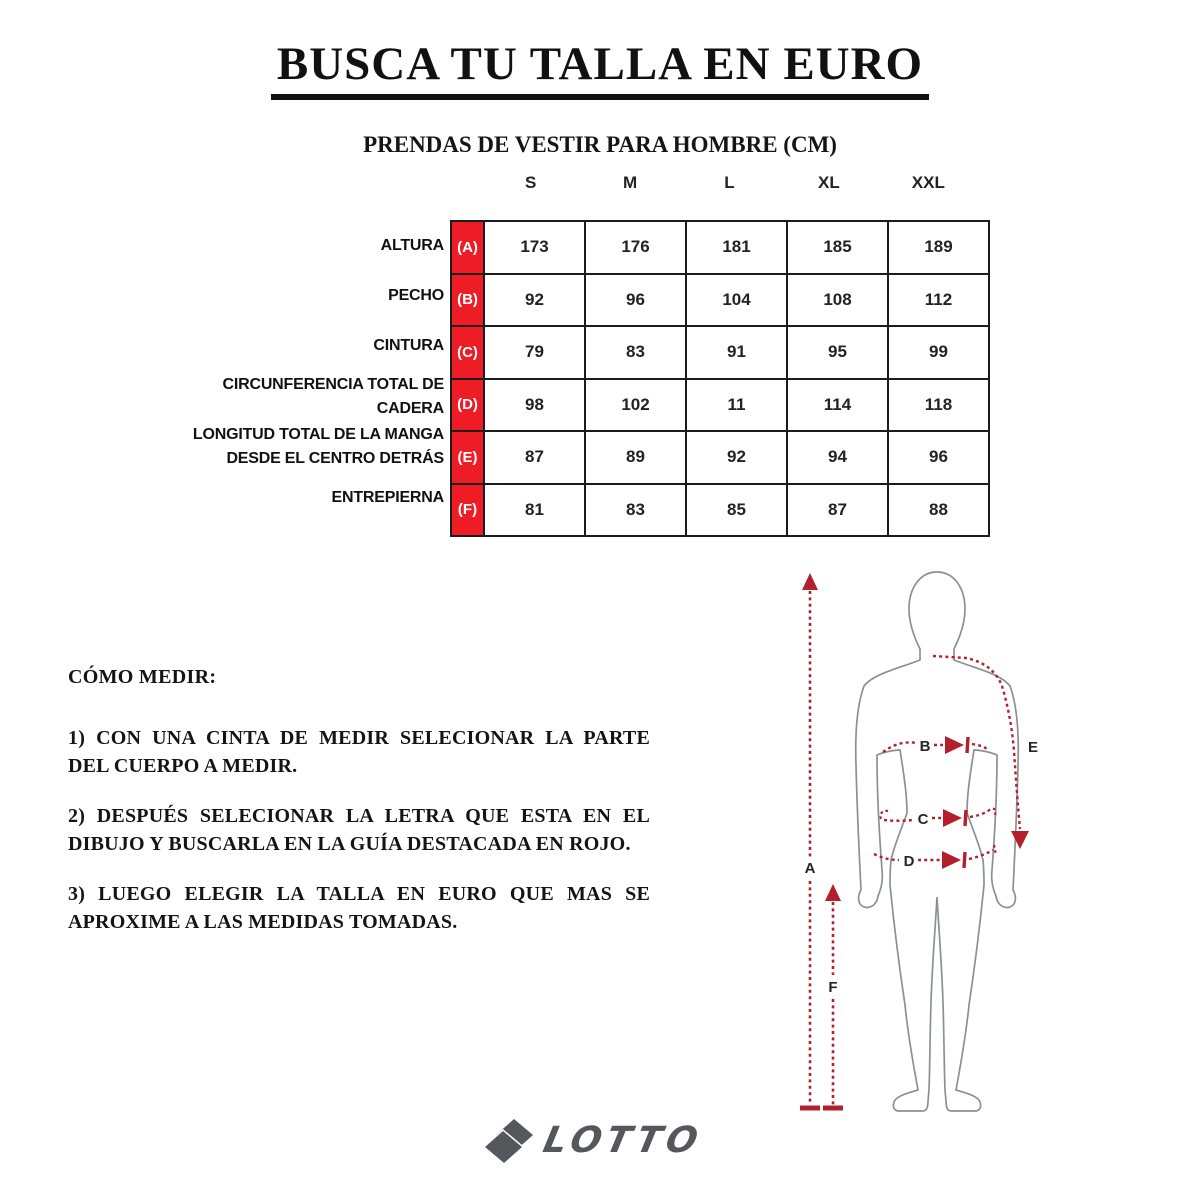 This screenshot has width=1200, height=1200. What do you see at coordinates (938, 404) in the screenshot?
I see `size-value-cell: 118` at bounding box center [938, 404].